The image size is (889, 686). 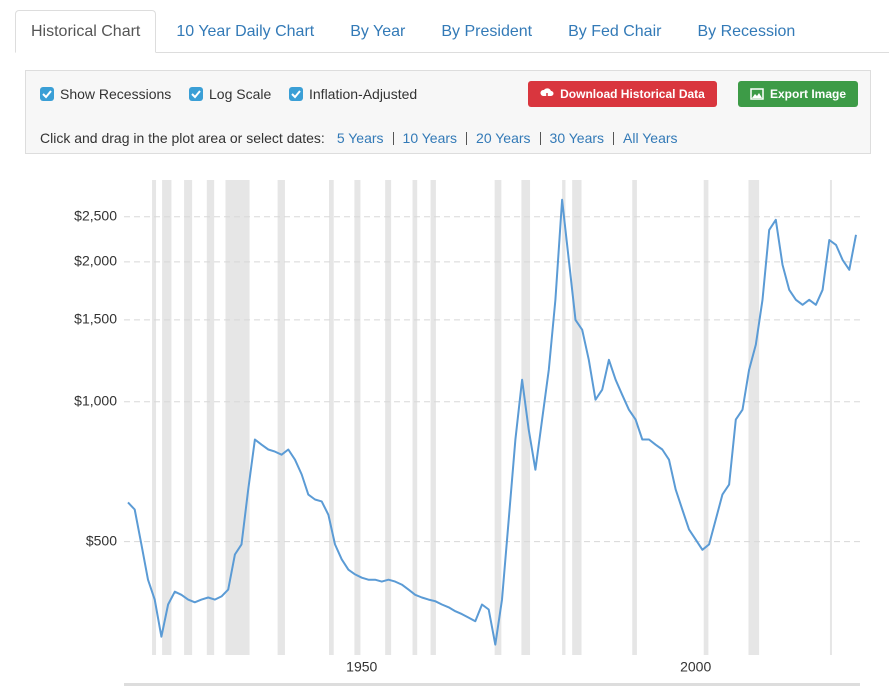 What do you see at coordinates (650, 138) in the screenshot?
I see `date-range-link: All Years` at bounding box center [650, 138].